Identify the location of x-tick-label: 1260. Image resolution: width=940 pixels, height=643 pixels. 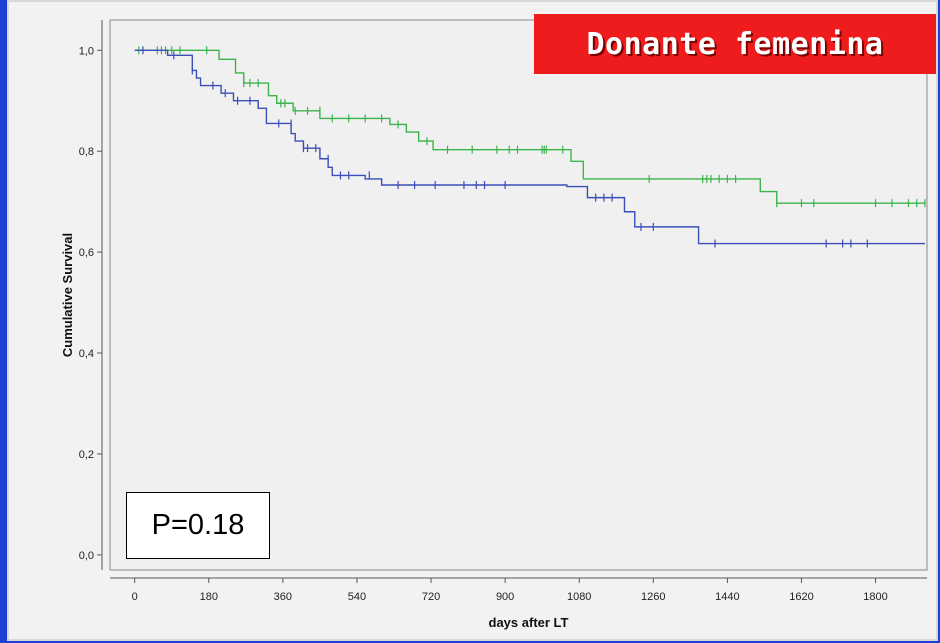
(653, 597).